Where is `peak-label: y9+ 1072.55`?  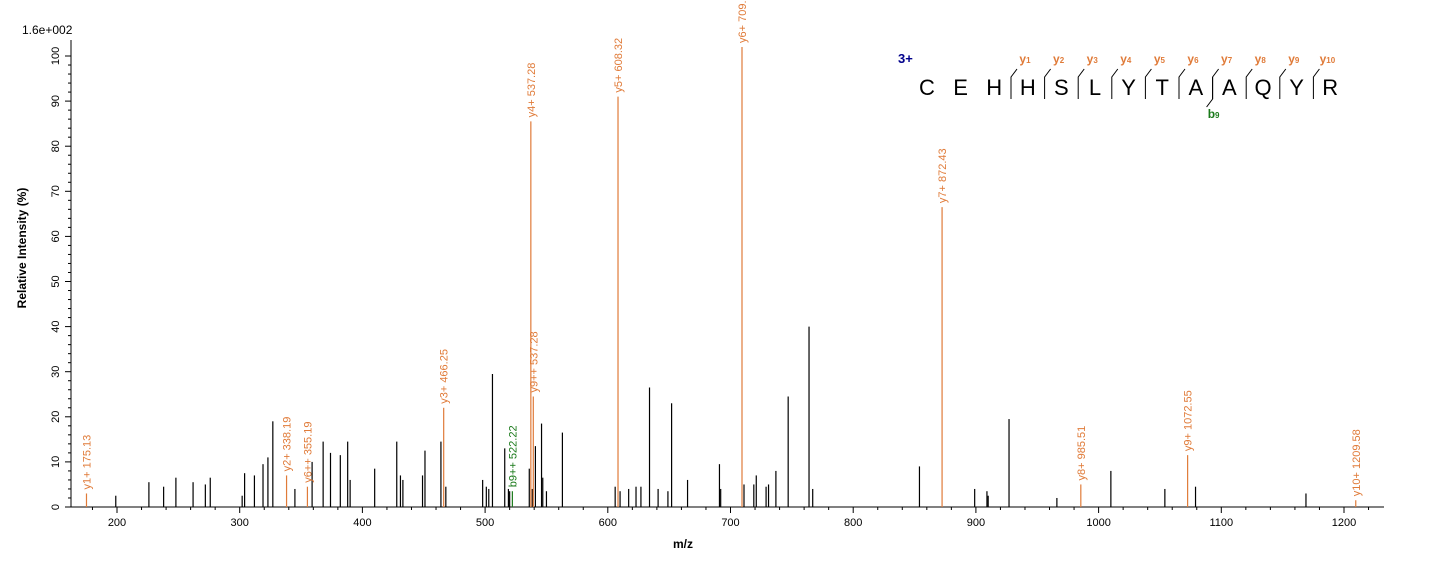 peak-label: y9+ 1072.55 is located at coordinates (1189, 420).